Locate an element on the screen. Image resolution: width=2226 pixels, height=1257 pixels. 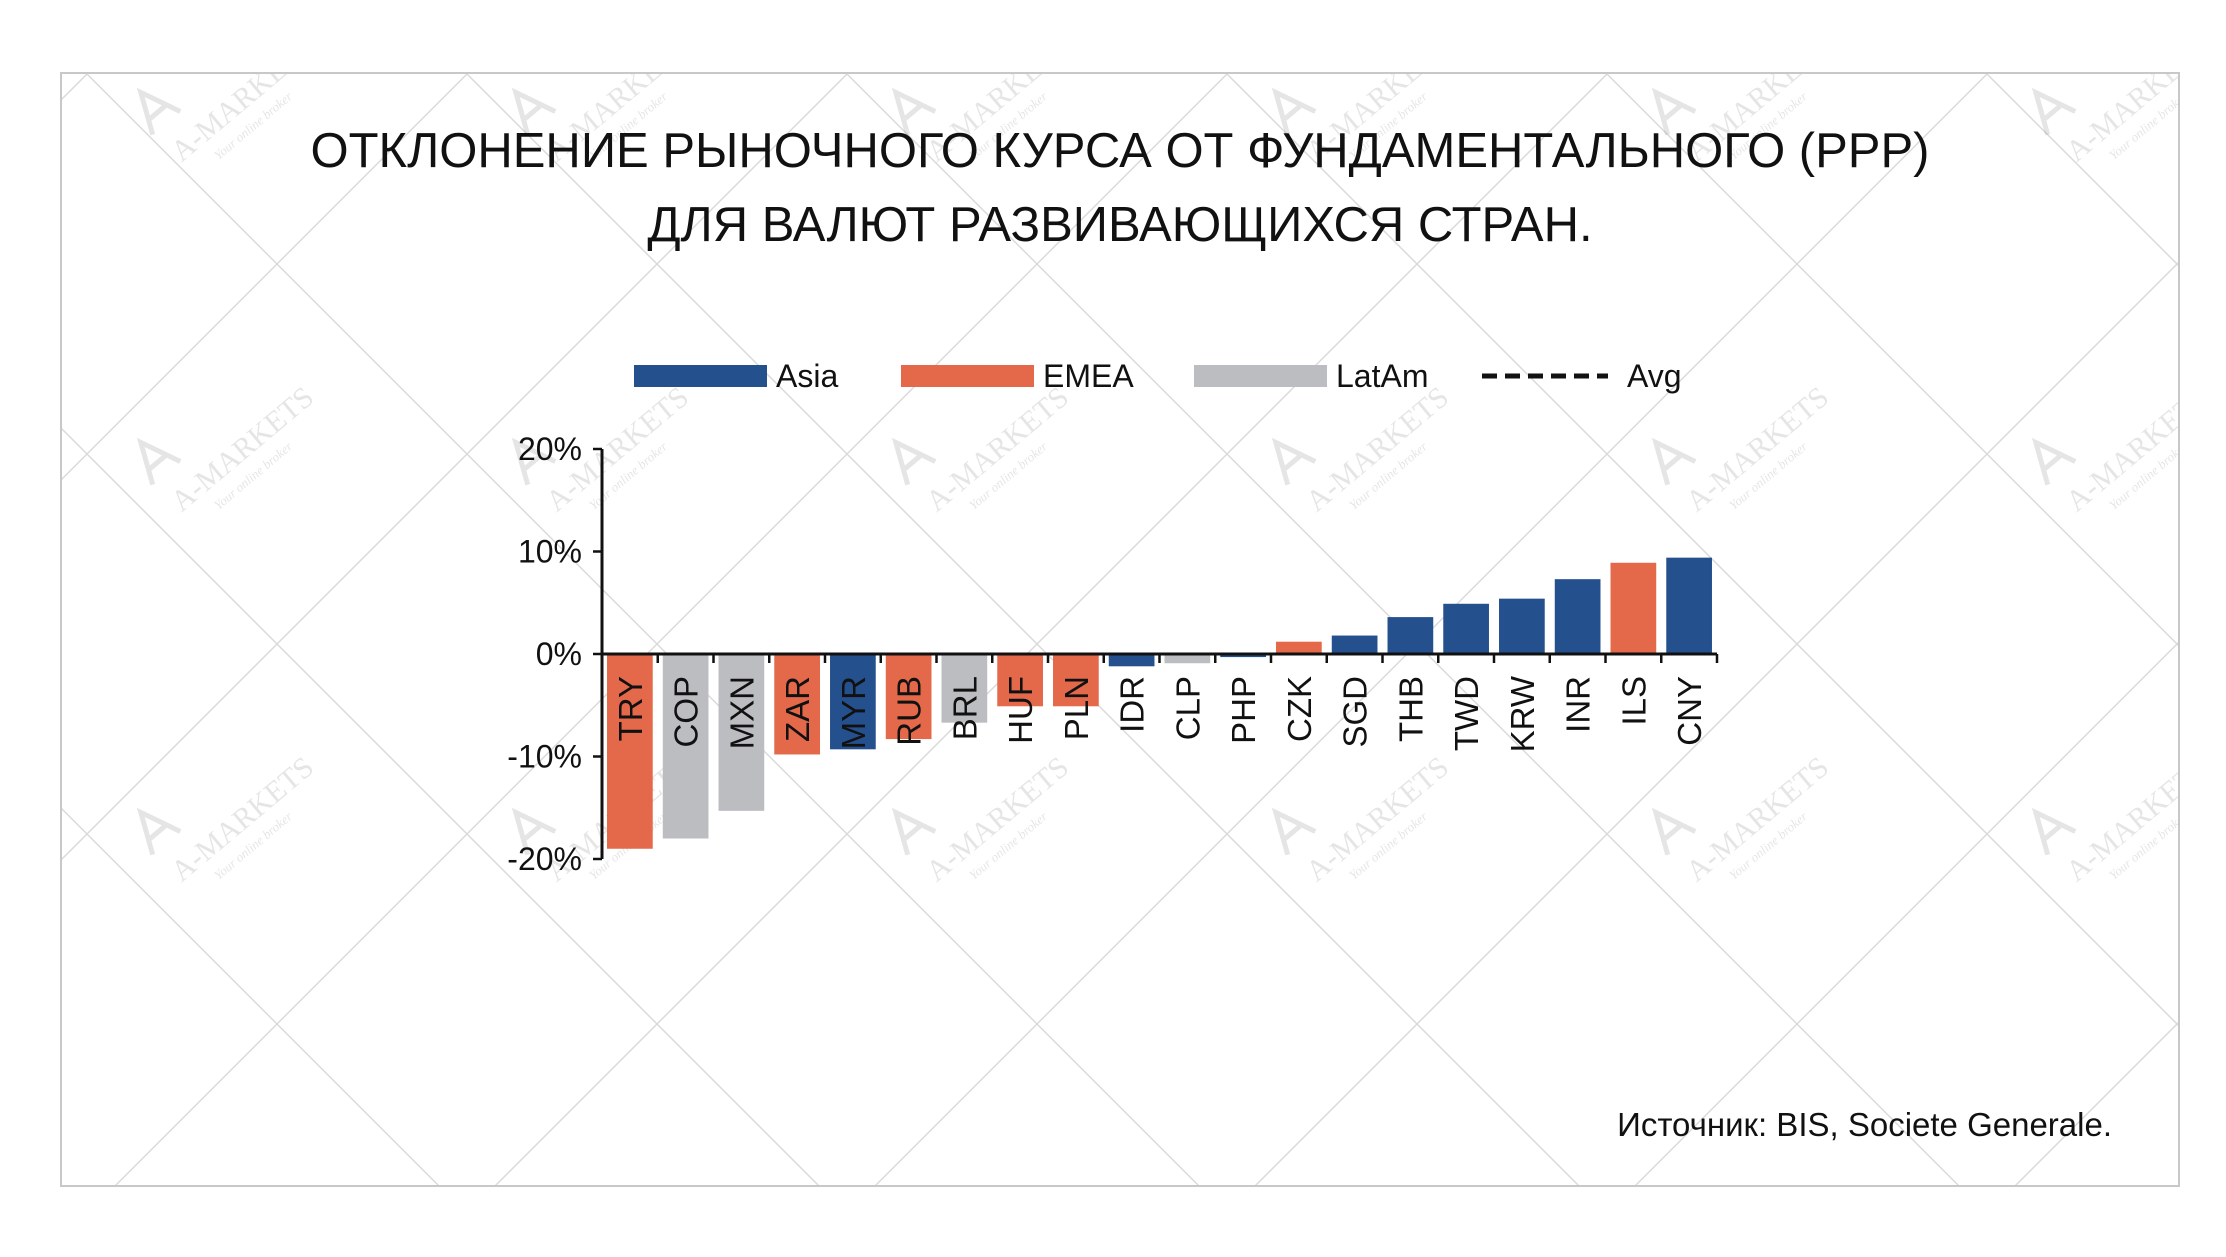
x-tick-label: COP is located at coordinates (686, 712).